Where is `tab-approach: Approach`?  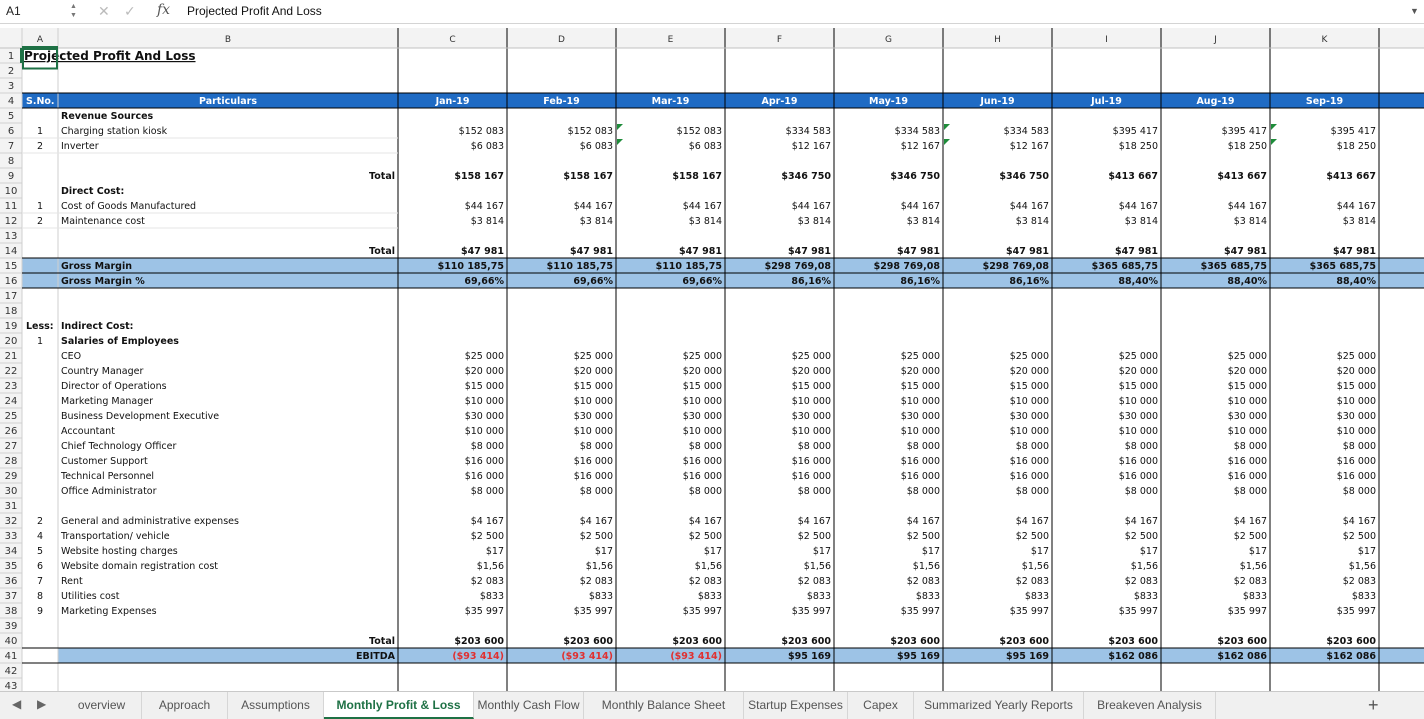 tab-approach: Approach is located at coordinates (185, 705).